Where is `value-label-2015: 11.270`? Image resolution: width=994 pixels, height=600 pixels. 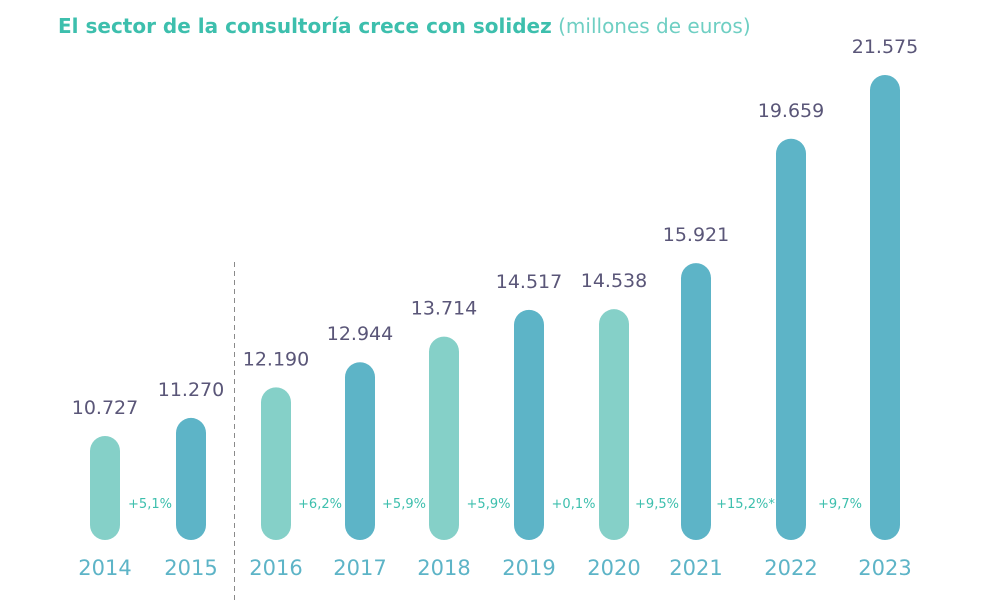 value-label-2015: 11.270 is located at coordinates (191, 390).